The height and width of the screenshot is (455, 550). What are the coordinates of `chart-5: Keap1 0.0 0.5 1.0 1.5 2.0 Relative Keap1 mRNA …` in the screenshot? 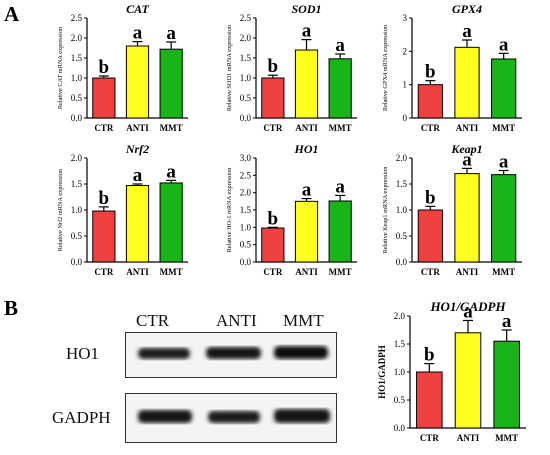 It's located at (452, 209).